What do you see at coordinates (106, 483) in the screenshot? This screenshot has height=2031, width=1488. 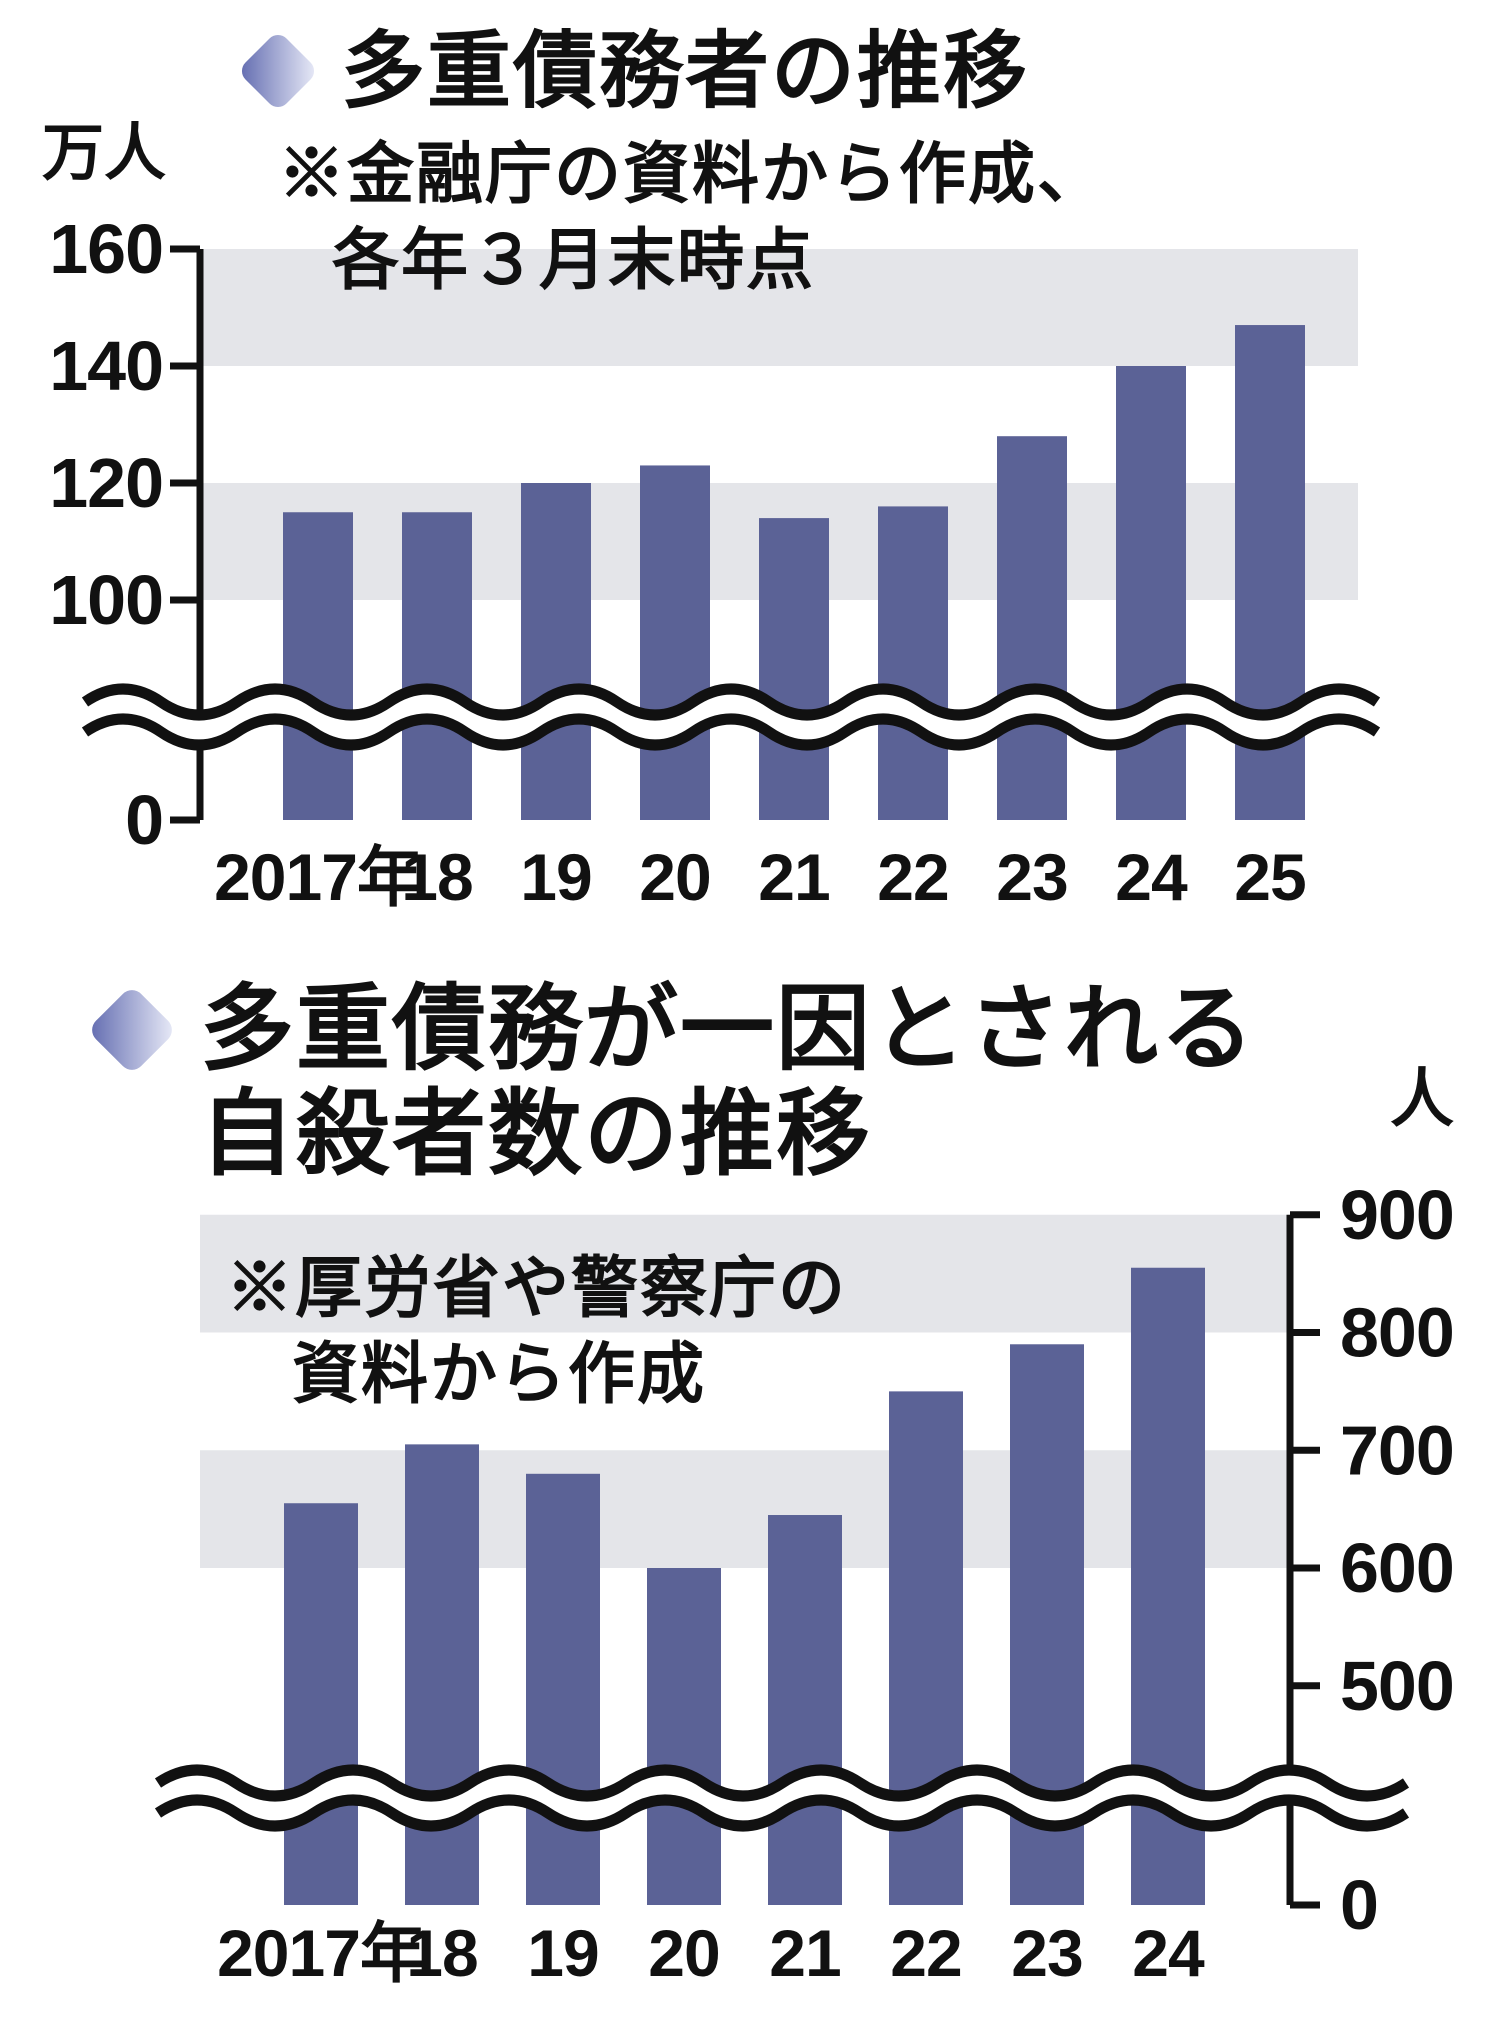 I see `y-tick-label-120: 120` at bounding box center [106, 483].